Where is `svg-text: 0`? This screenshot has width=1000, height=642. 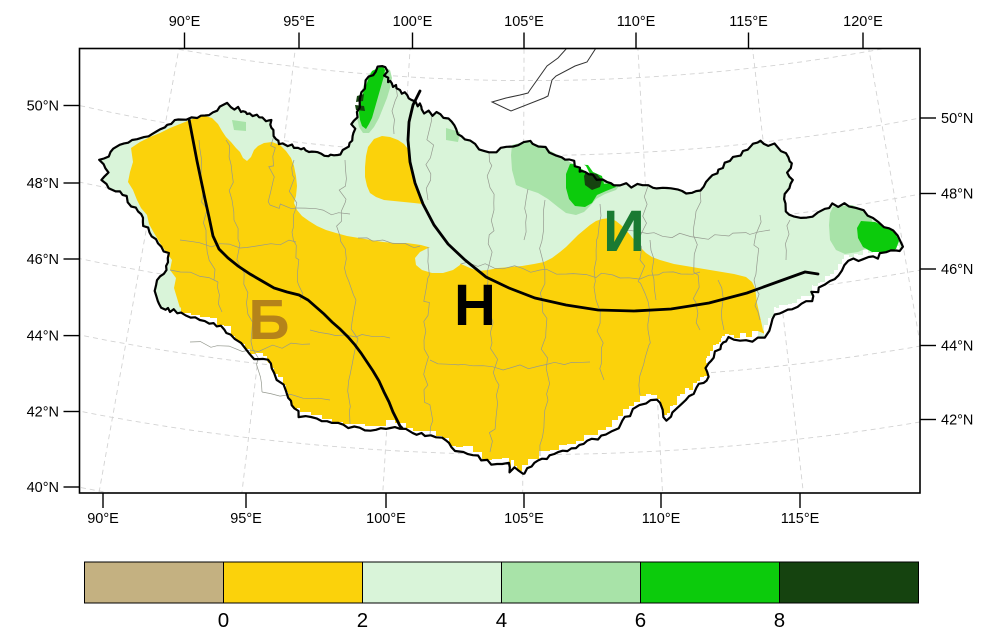 svg-text: 0 is located at coordinates (223, 620).